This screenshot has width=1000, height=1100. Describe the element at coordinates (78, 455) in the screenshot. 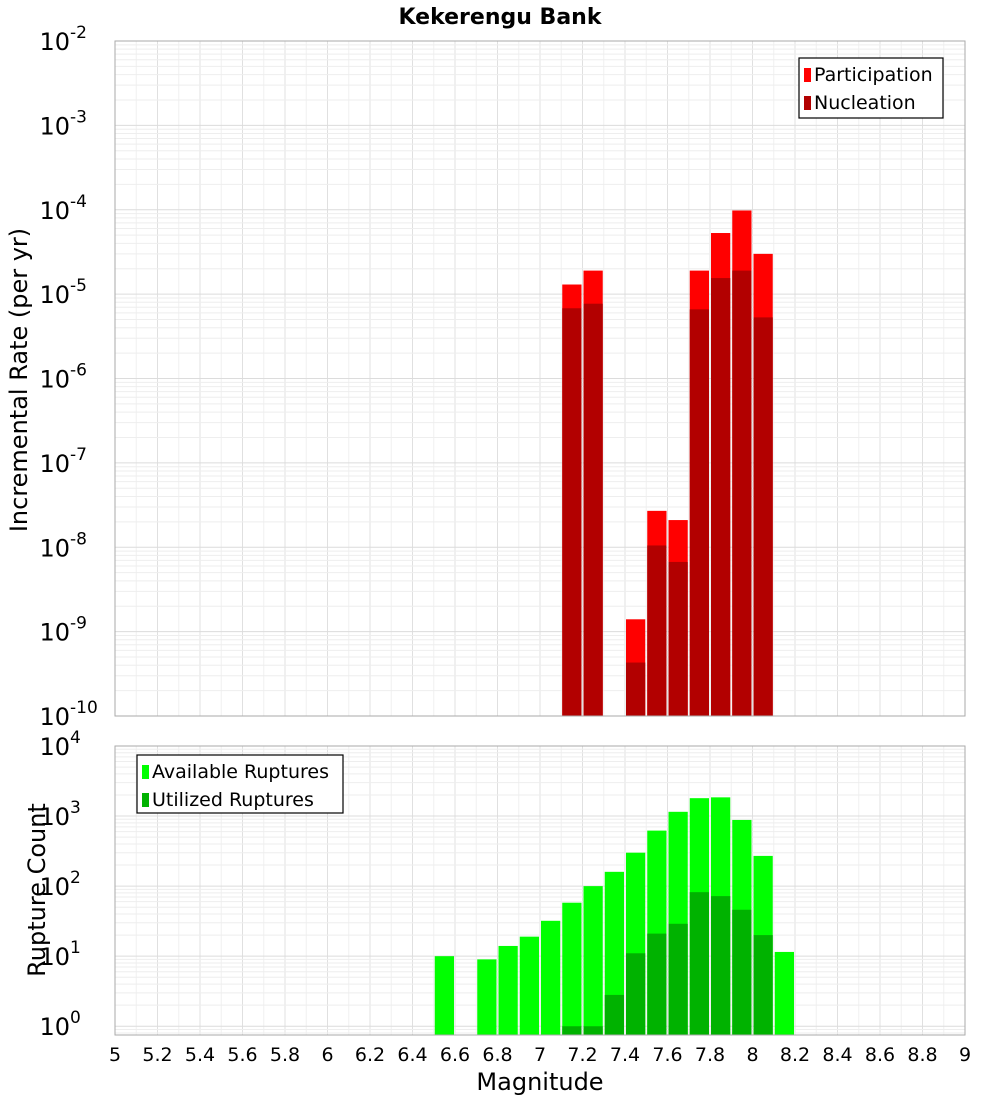

I see `top-y-tick-exponent: -7` at that location.